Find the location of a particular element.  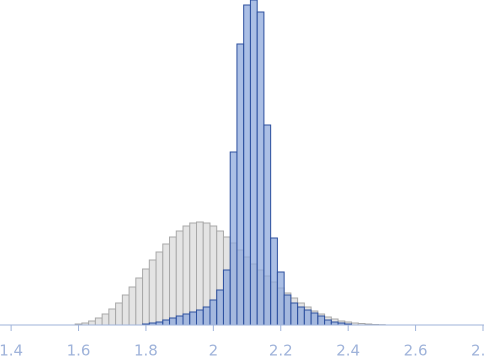

x-tick-label: 1.8 is located at coordinates (146, 351).